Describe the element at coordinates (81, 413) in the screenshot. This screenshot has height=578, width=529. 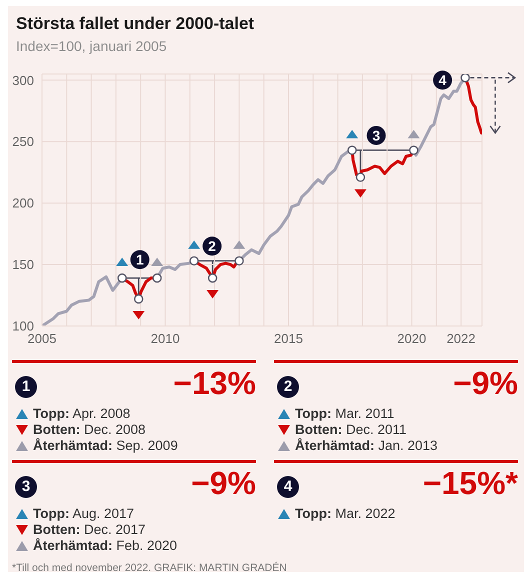
I see `text: Topp: Apr. 2008` at that location.